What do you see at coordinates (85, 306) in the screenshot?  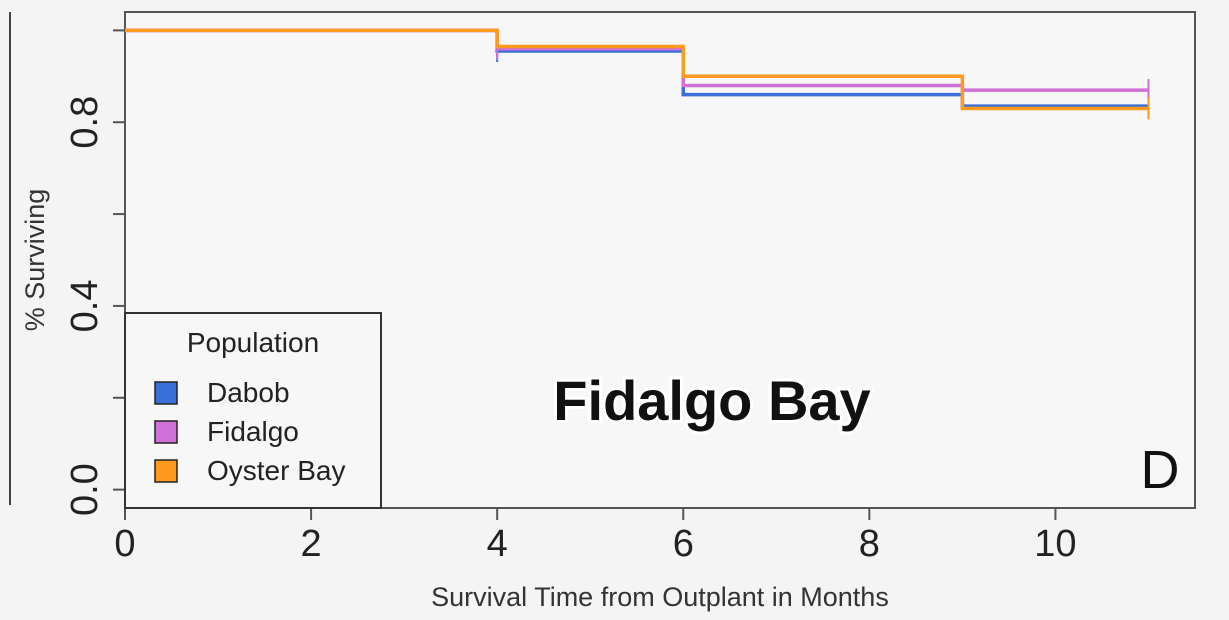 I see `y-tick-label: 0.4` at bounding box center [85, 306].